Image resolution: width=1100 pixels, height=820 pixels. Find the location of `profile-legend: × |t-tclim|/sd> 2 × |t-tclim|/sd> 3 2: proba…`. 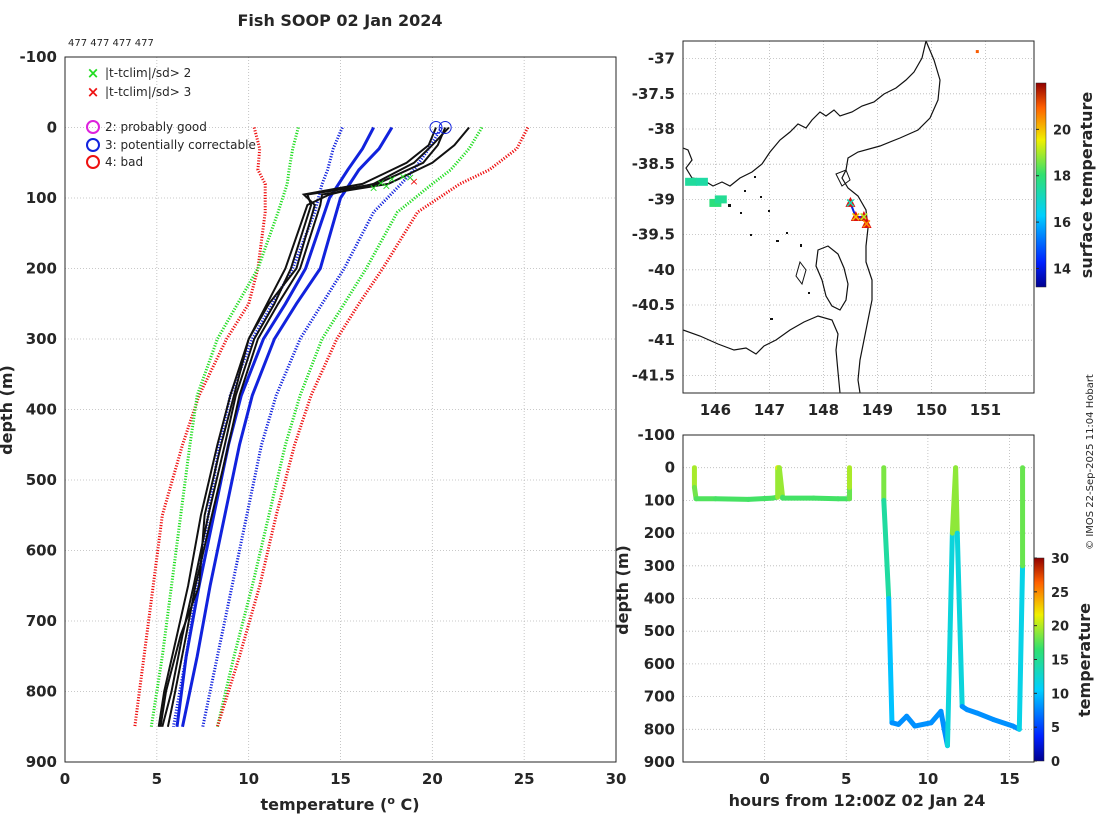

profile-legend: × |t-tclim|/sd> 2 × |t-tclim|/sd> 3 2: proba… is located at coordinates (171, 116).